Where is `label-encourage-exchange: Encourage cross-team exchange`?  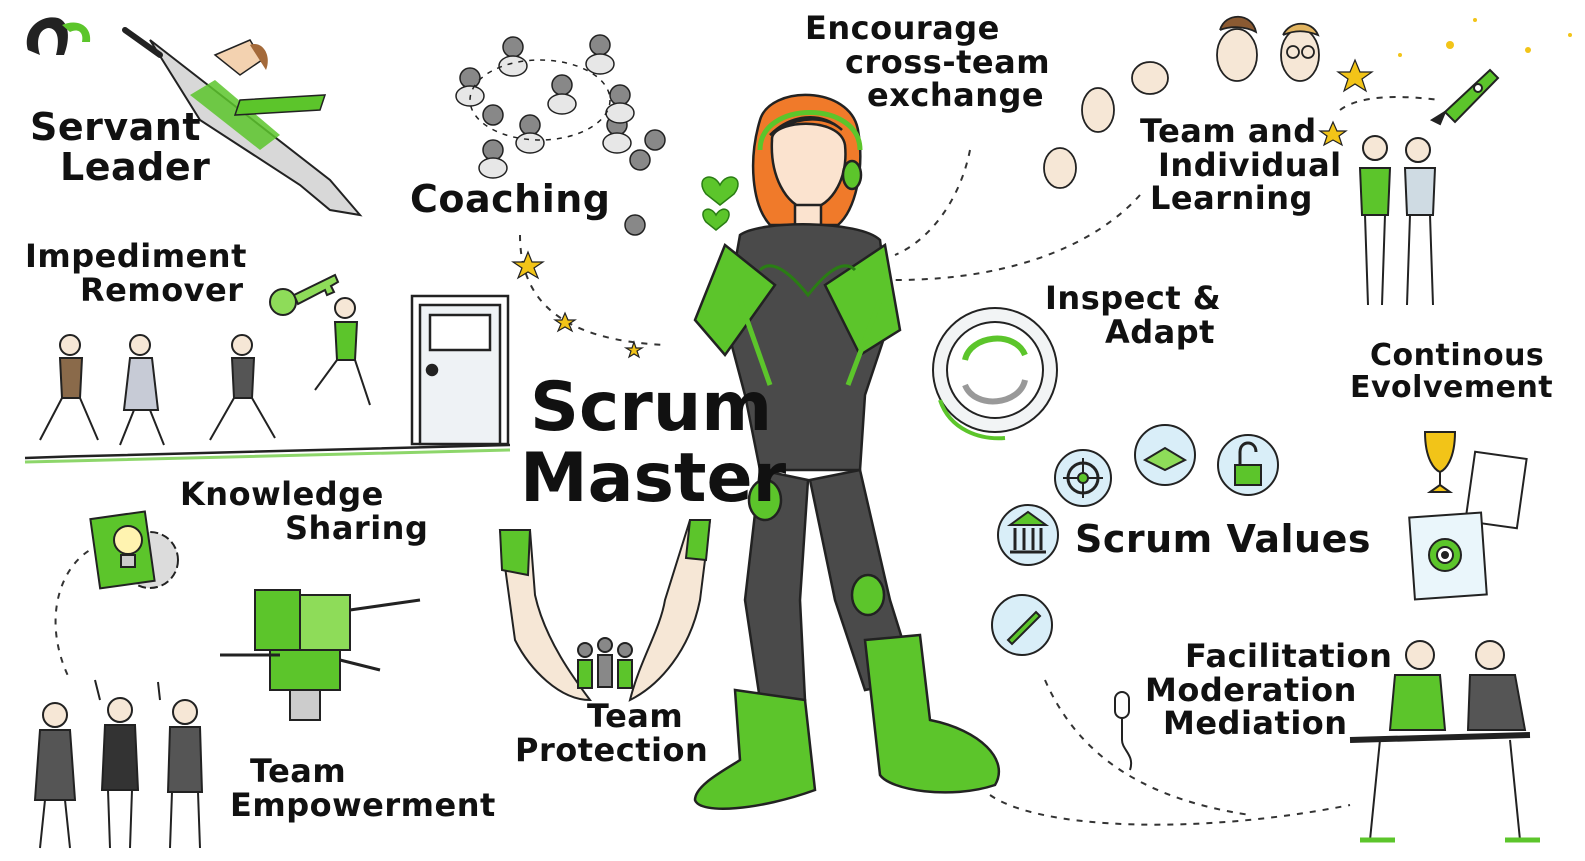 label-encourage-exchange: Encourage cross-team exchange is located at coordinates (928, 62).